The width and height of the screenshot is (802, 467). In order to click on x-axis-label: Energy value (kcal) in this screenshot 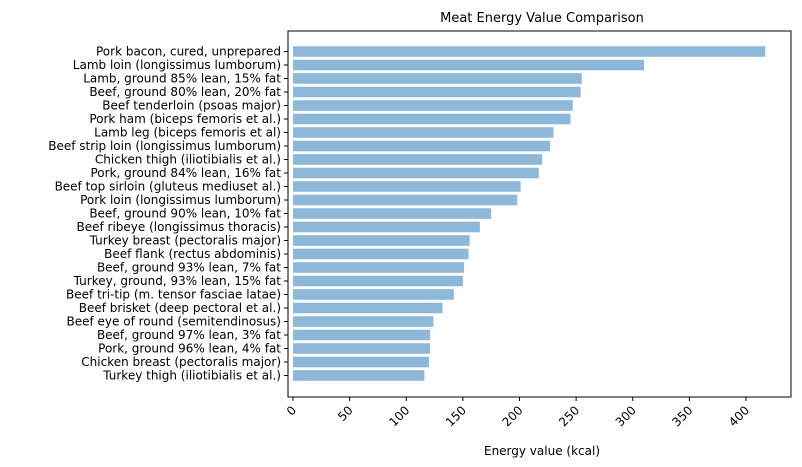, I will do `click(542, 451)`.